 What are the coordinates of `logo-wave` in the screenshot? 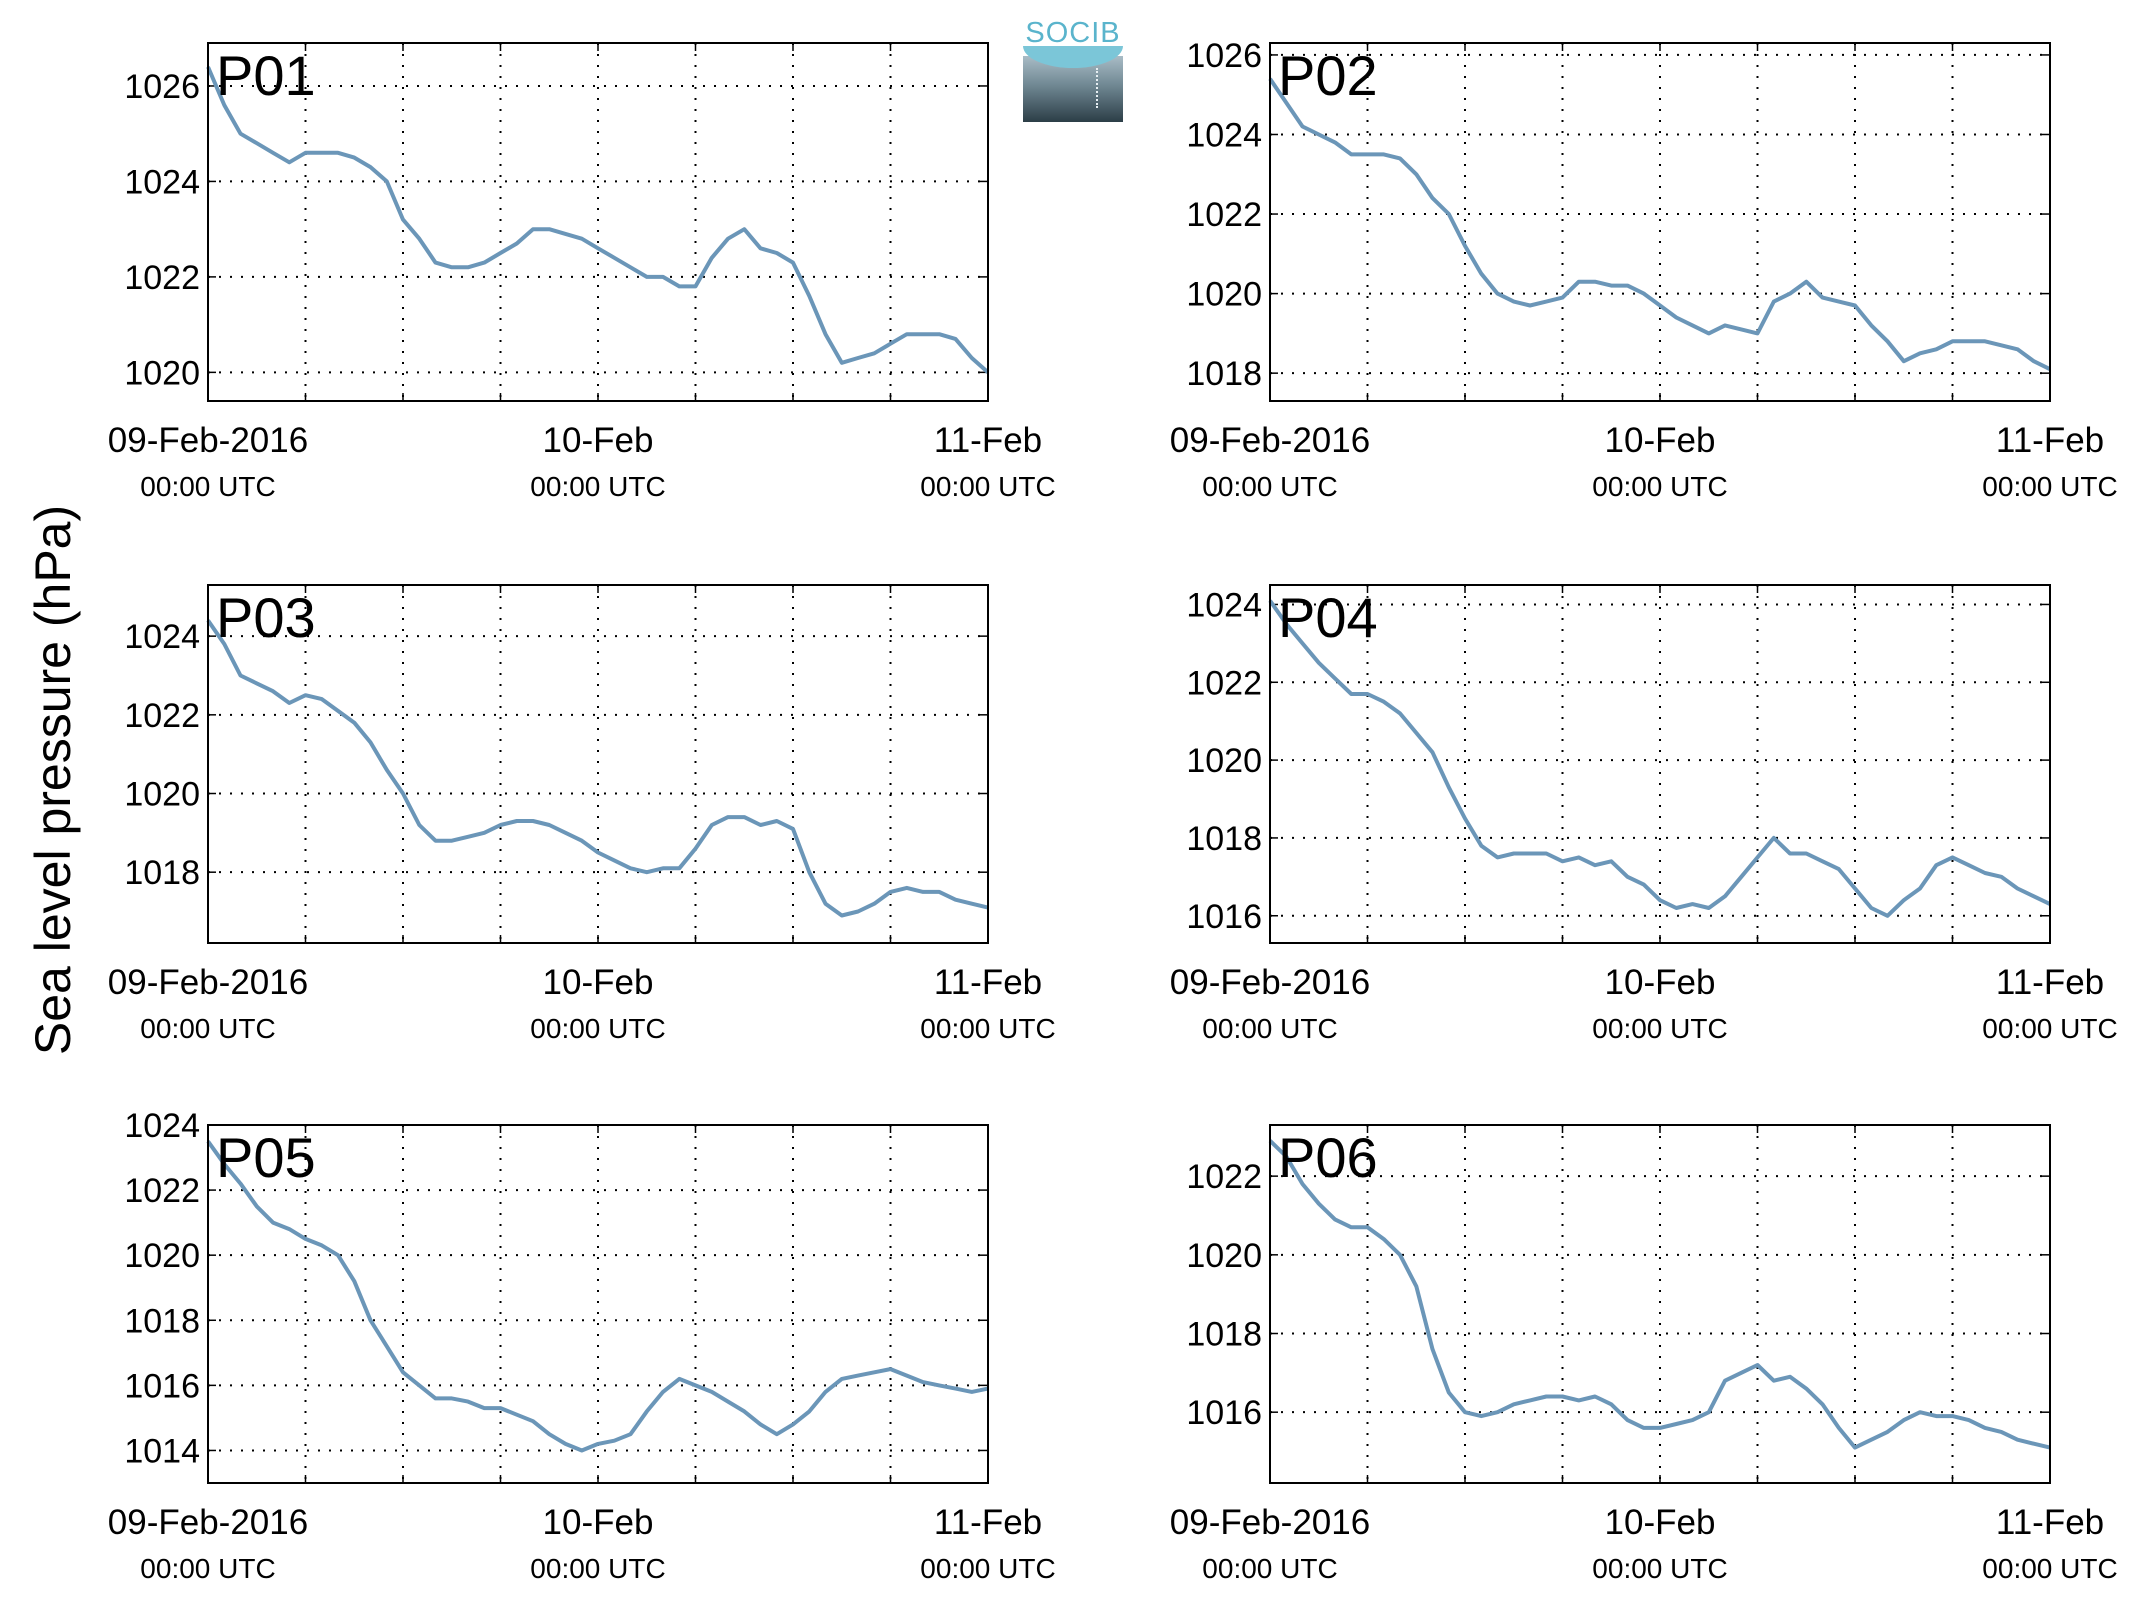 It's located at (1073, 57).